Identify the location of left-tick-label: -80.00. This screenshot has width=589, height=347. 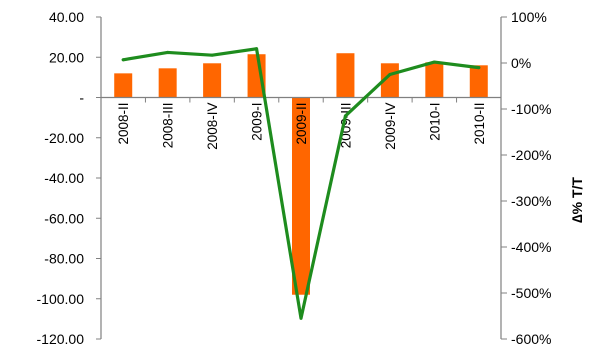
(64, 259).